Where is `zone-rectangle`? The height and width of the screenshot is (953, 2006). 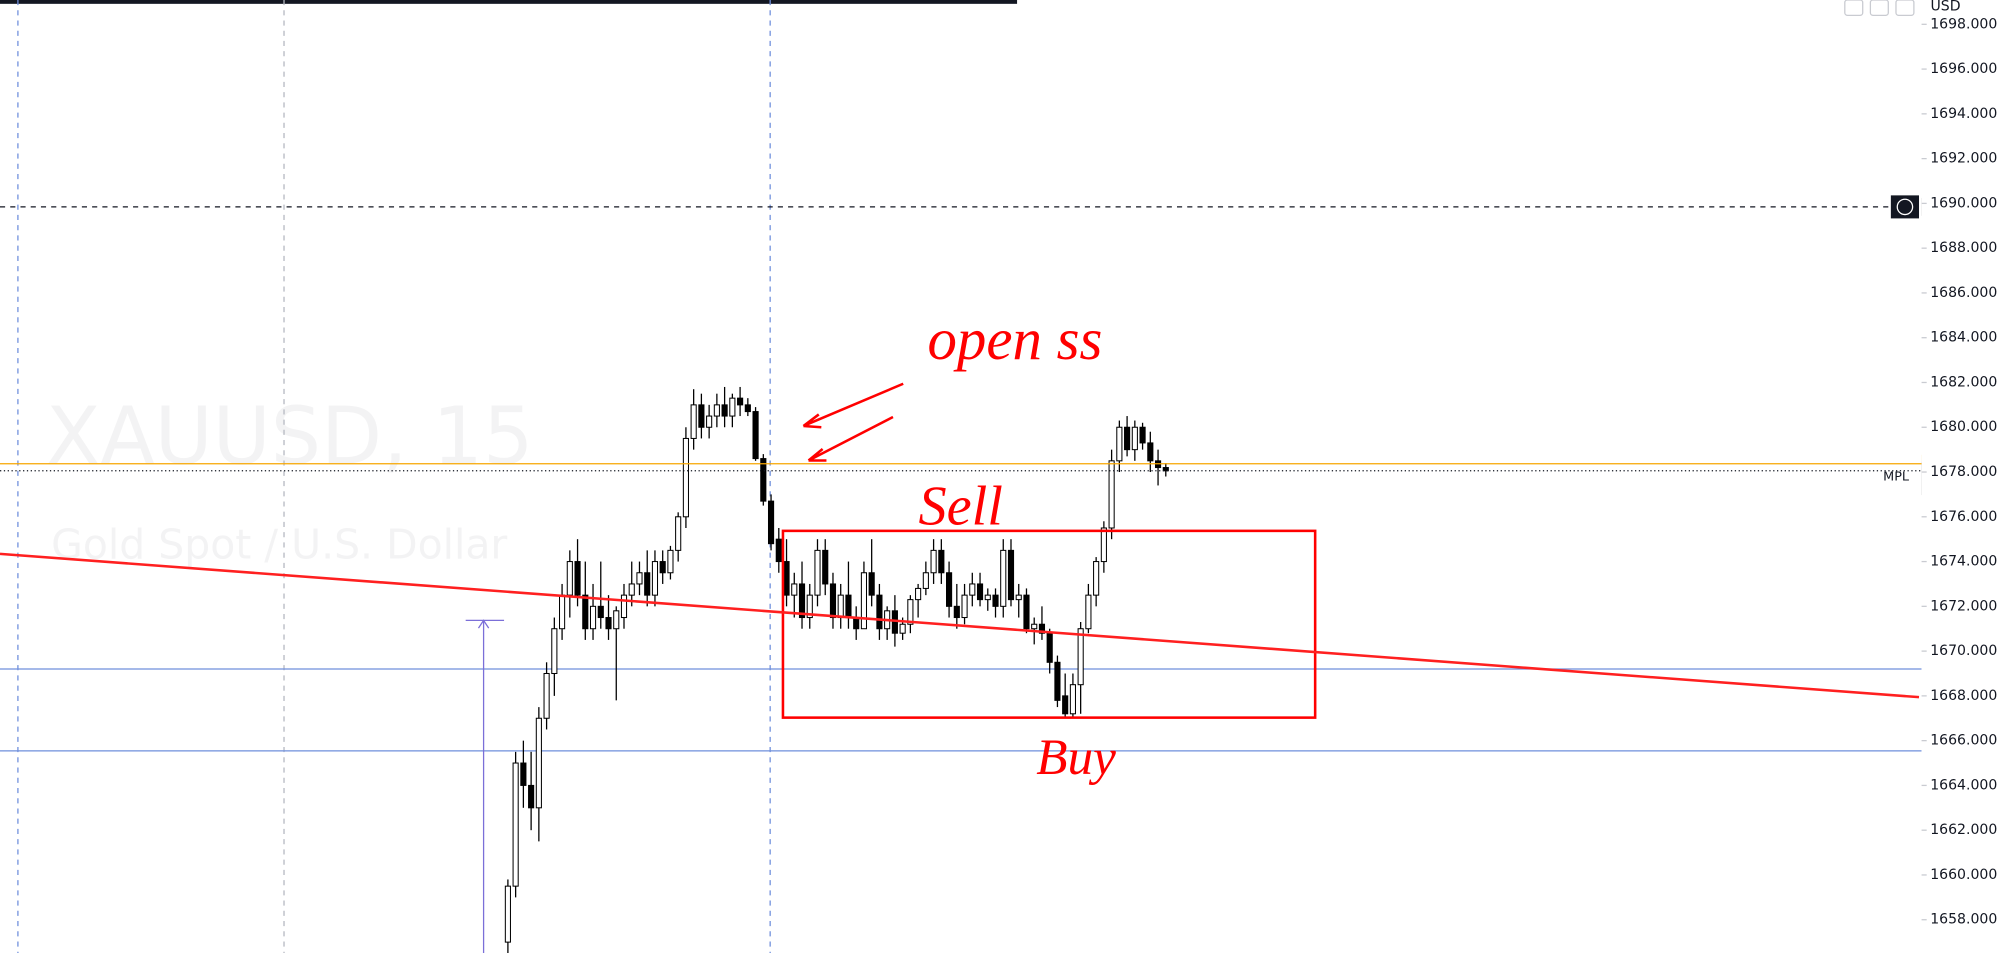
zone-rectangle is located at coordinates (1049, 624).